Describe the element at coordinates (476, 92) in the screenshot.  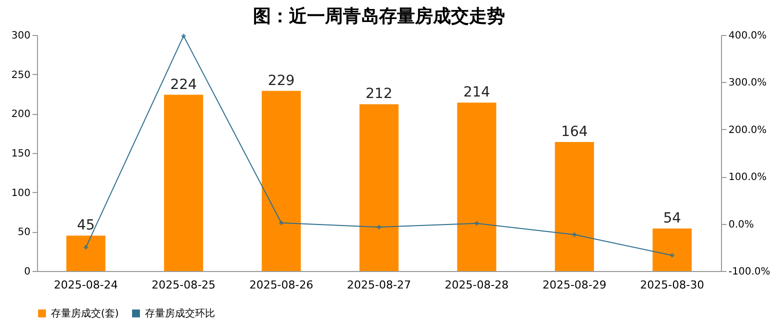
I see `data-label: 214` at that location.